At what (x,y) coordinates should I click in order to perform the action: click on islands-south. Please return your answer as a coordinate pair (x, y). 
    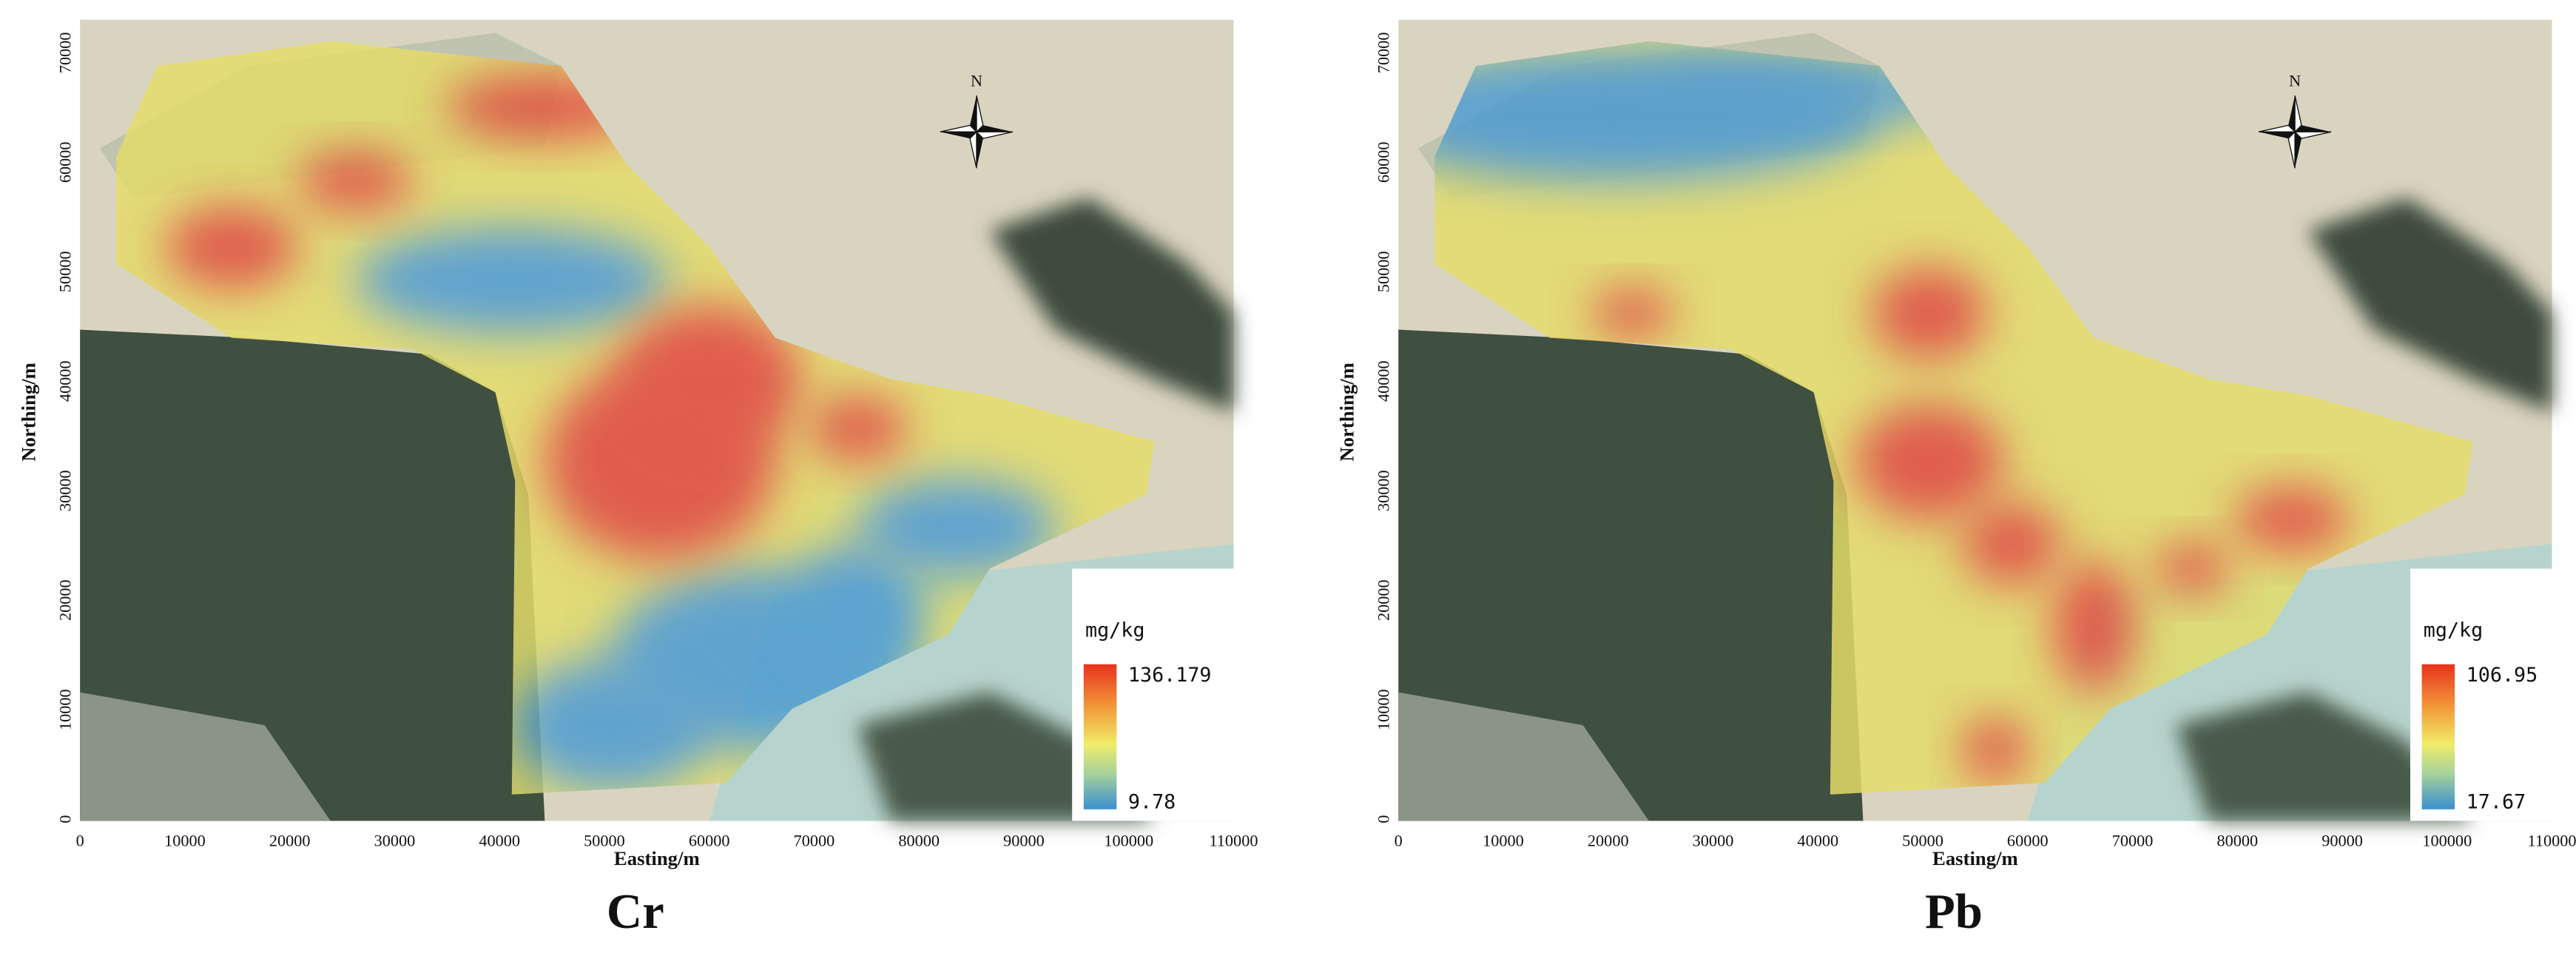
    Looking at the image, I should click on (2324, 756).